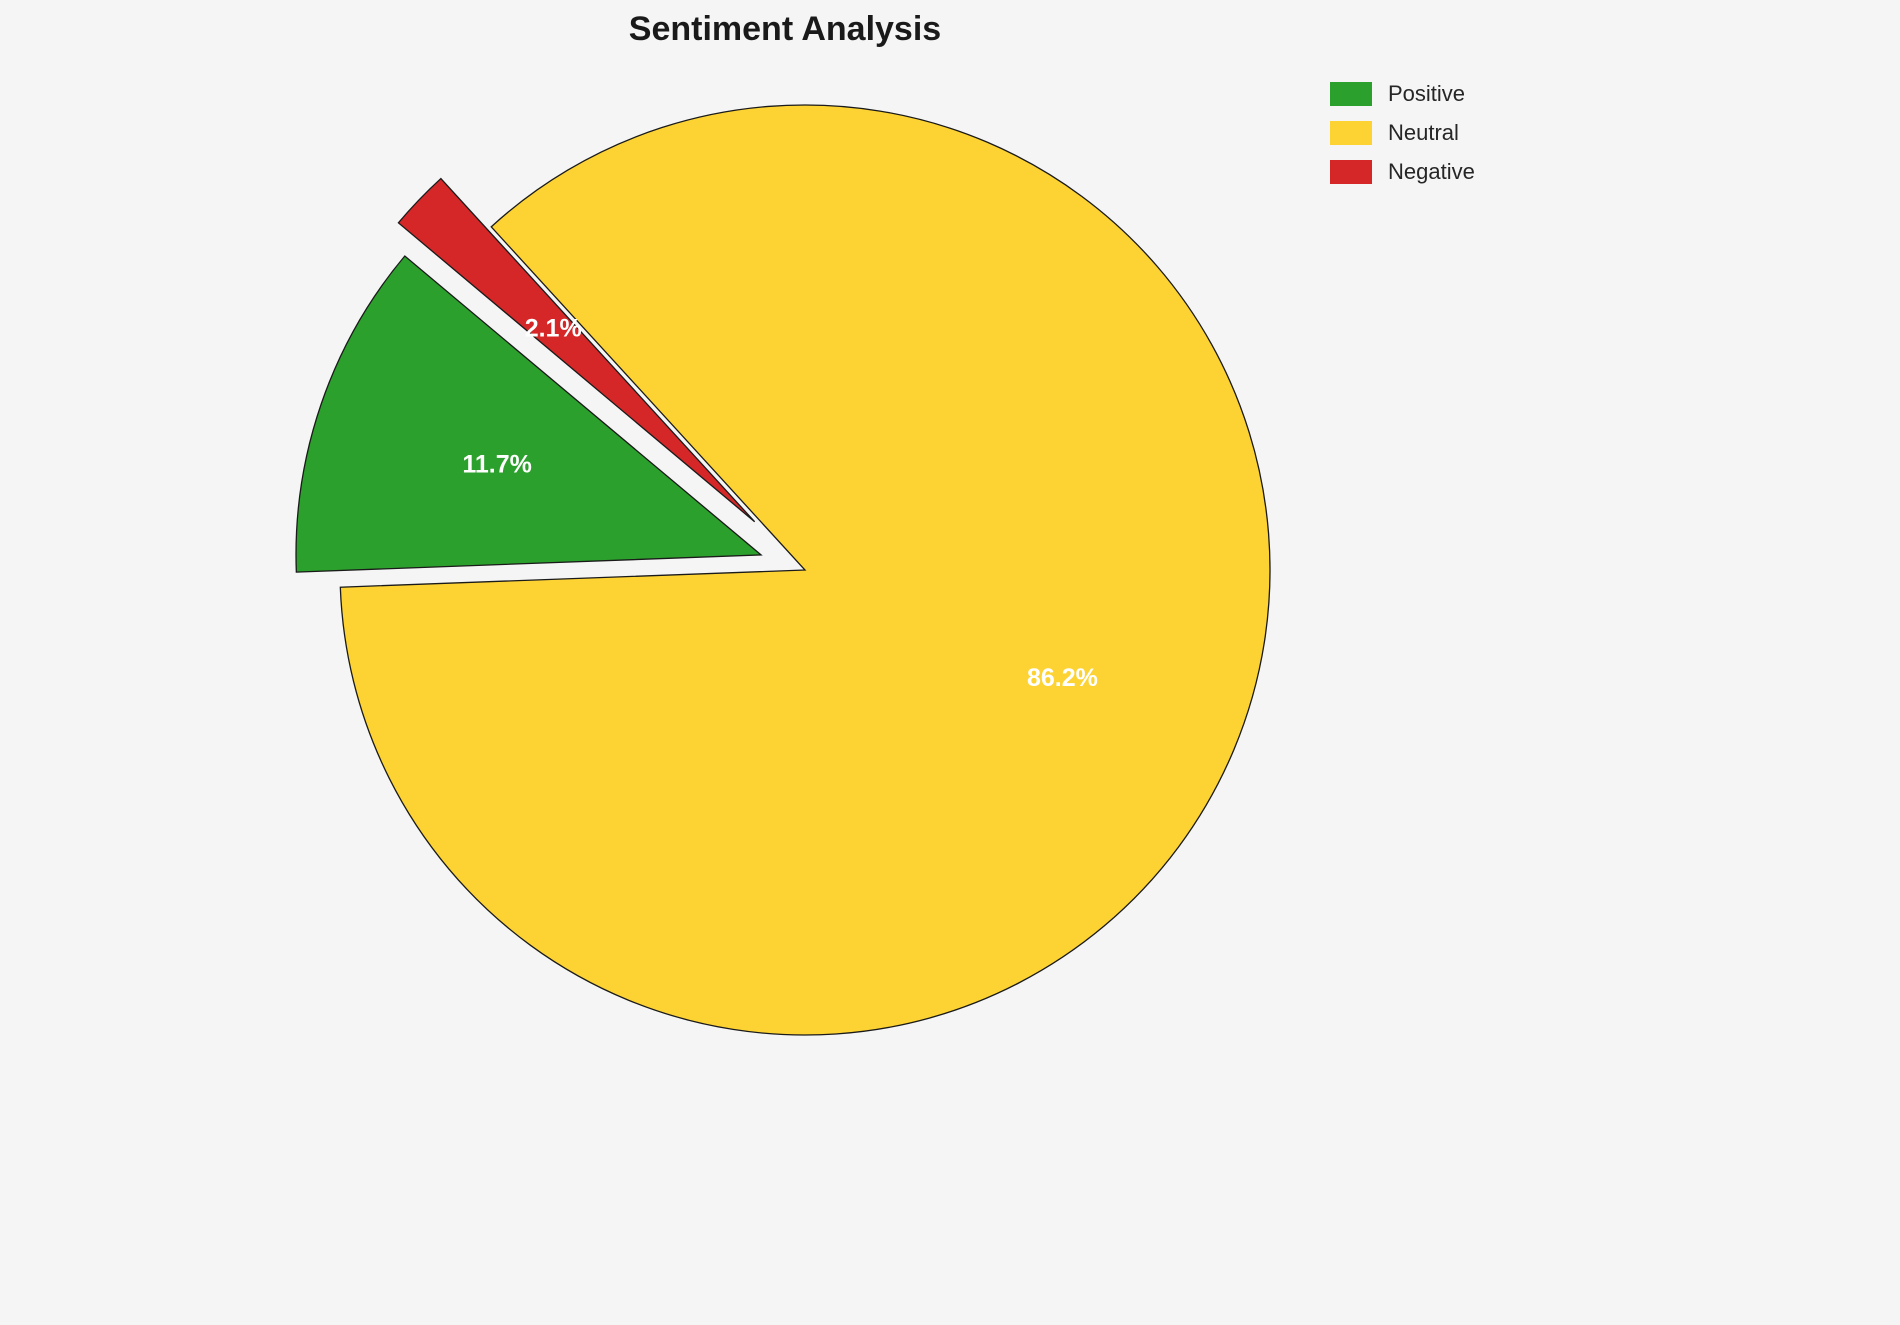 The height and width of the screenshot is (1325, 1900). I want to click on legend-item-positive: Positive, so click(1402, 94).